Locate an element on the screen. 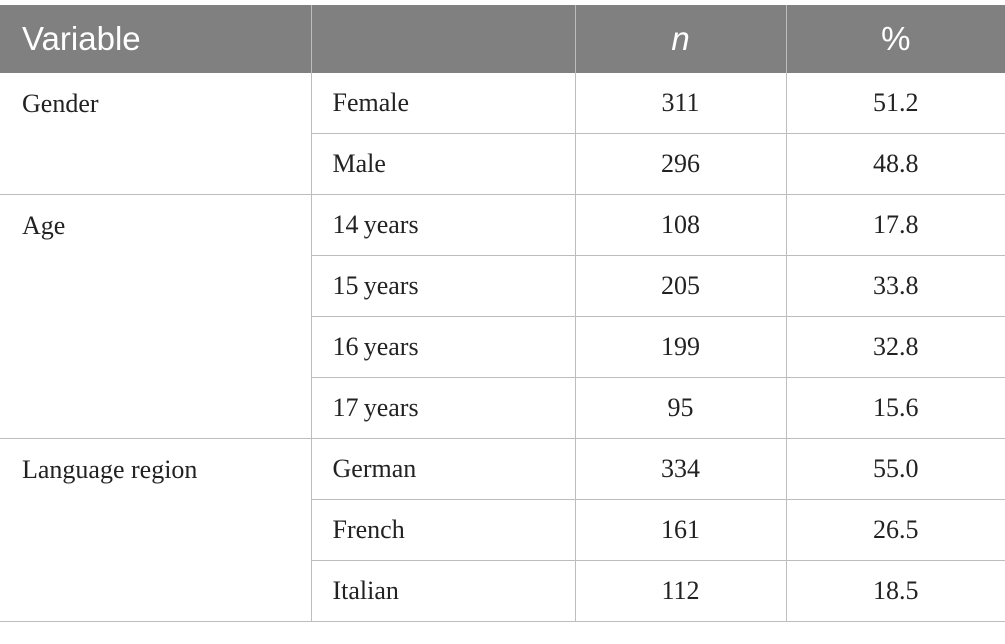 The width and height of the screenshot is (1005, 644). category-label: 16 years is located at coordinates (443, 347).